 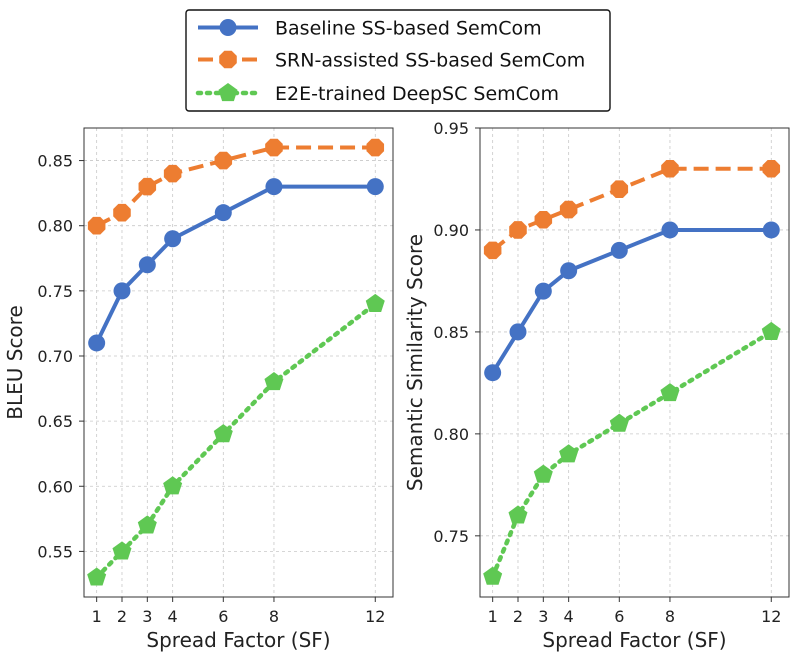 I want to click on legend-label-2: SRN-assisted SS-based SemCom, so click(x=430, y=61).